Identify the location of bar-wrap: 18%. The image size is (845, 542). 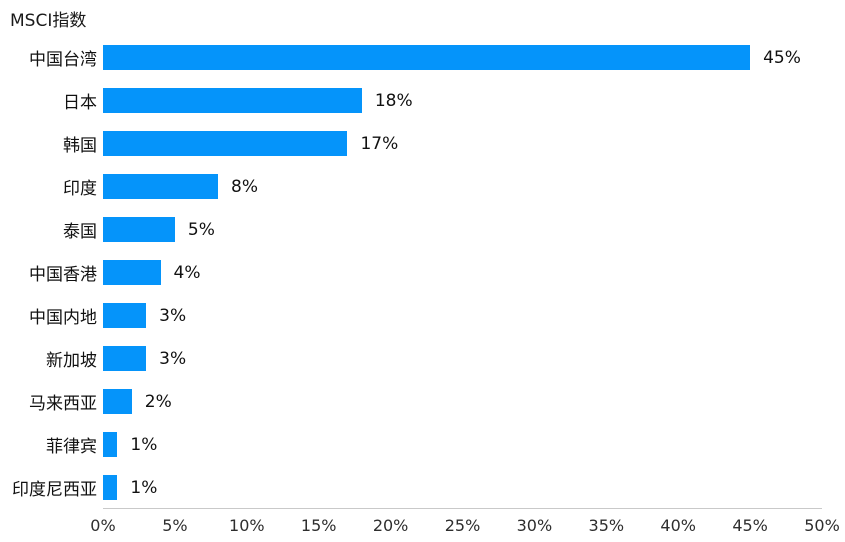
(474, 100).